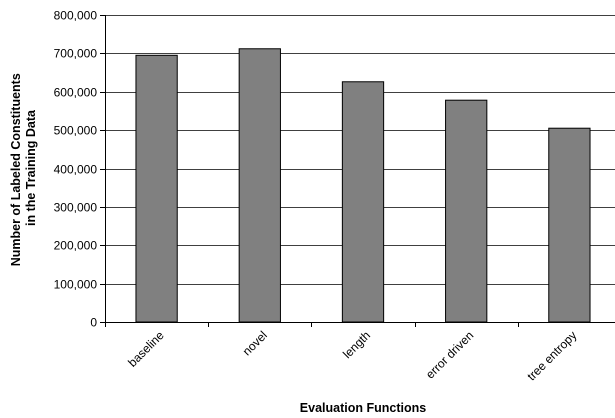  What do you see at coordinates (363, 408) in the screenshot?
I see `x-axis-title: Evaluation Functions` at bounding box center [363, 408].